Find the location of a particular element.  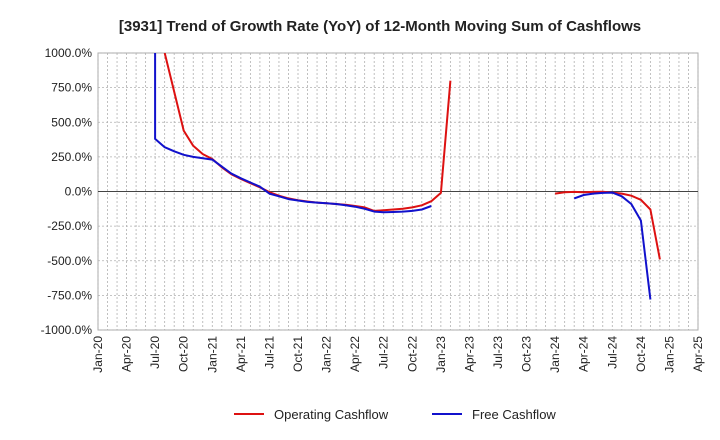

x-tick-label: Apr-24 is located at coordinates (584, 354).